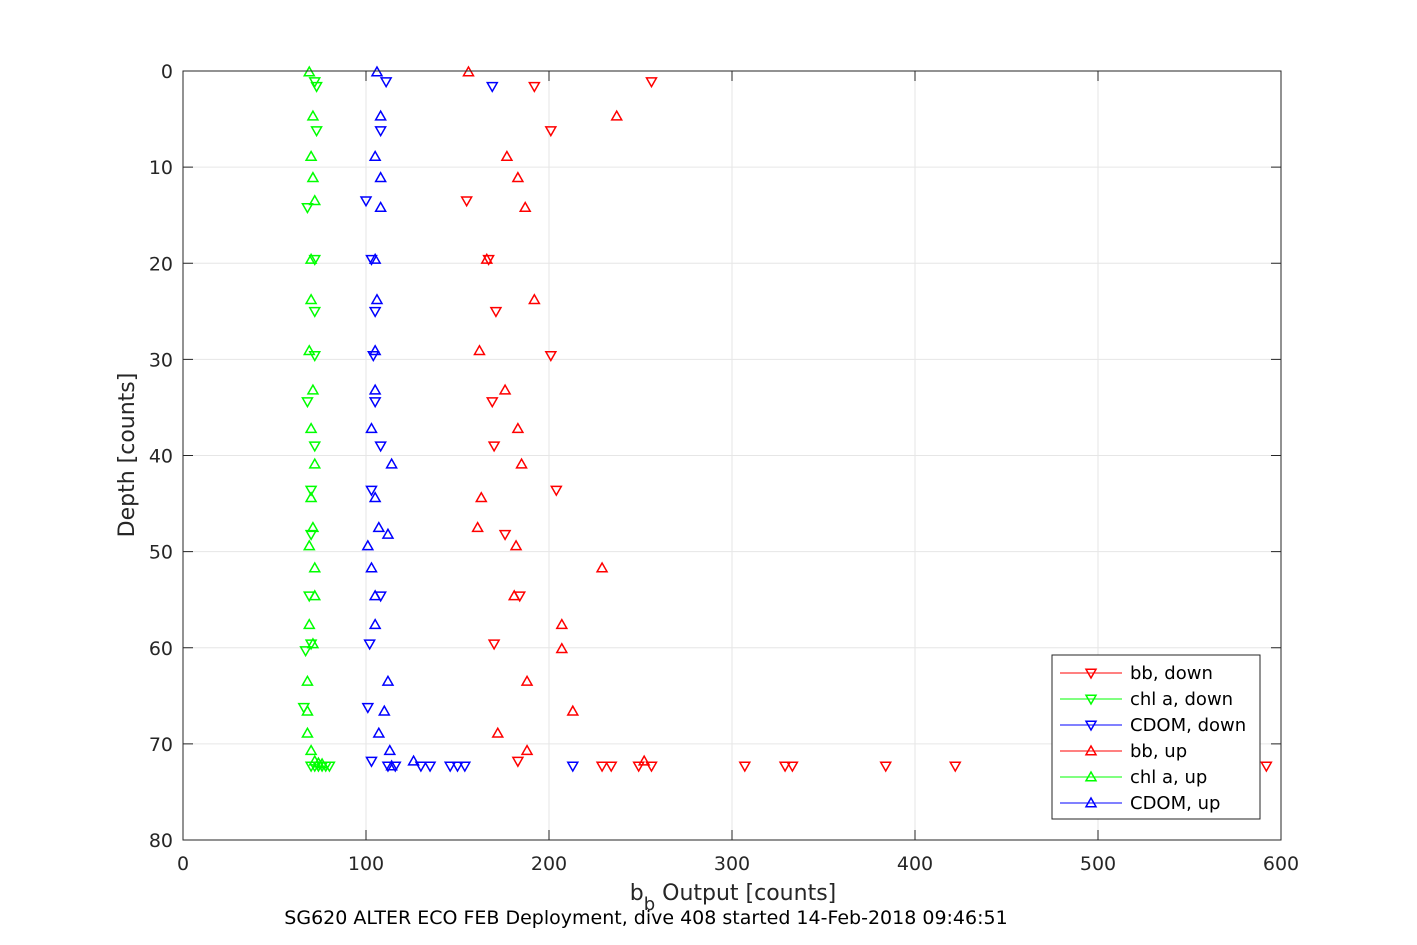 Image resolution: width=1417 pixels, height=945 pixels. Describe the element at coordinates (732, 864) in the screenshot. I see `x-tick-label: 300` at that location.